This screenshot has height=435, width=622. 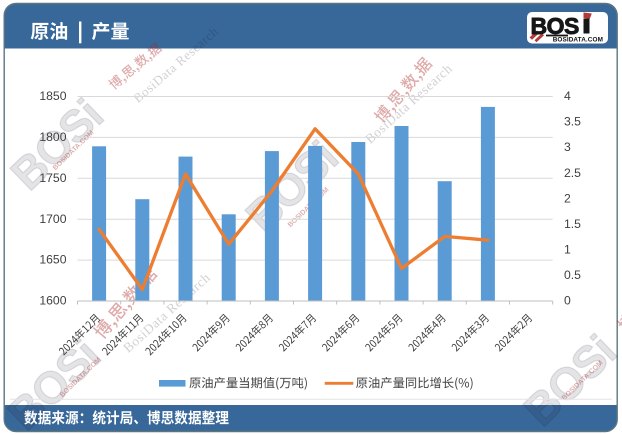 I want to click on svg-text: 4, so click(x=567, y=96).